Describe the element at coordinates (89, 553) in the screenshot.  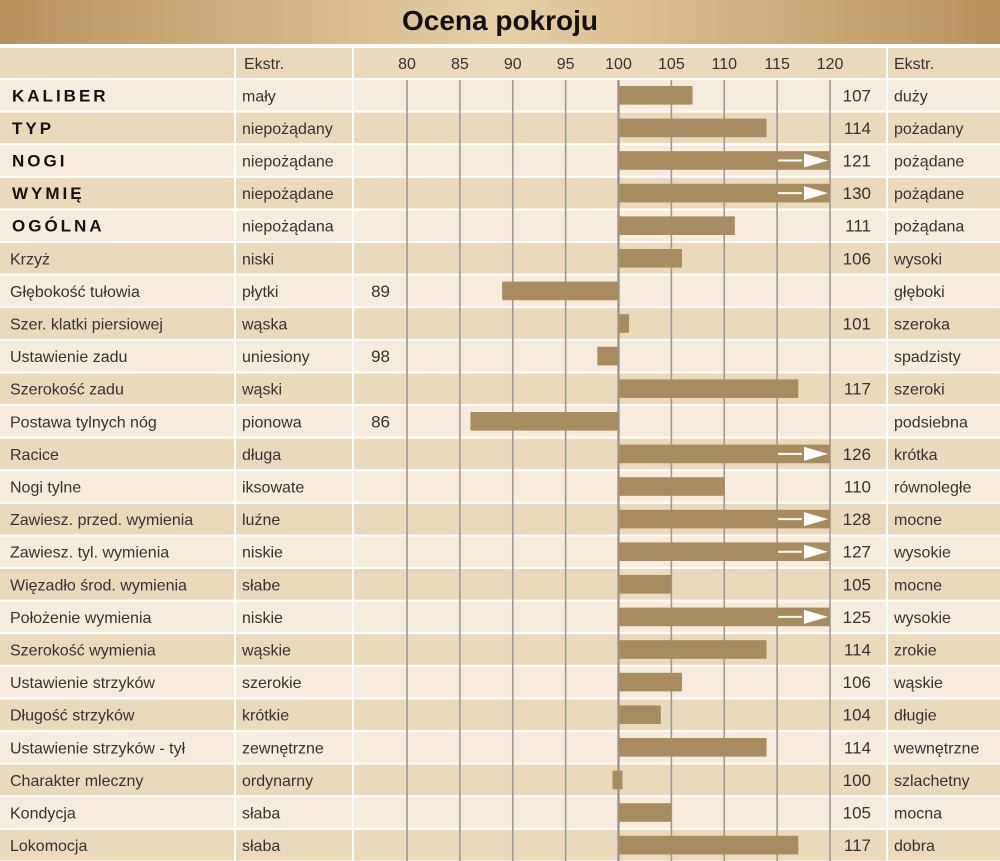
I see `trait-name: Zawiesz. tyl. wymienia` at that location.